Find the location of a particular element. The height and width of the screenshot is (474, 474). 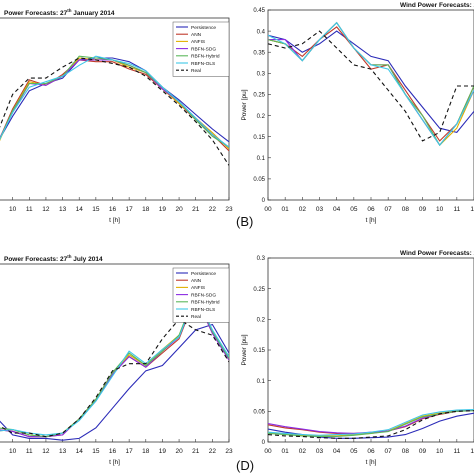

legend-label-c: RBFN-OLS is located at coordinates (203, 310).